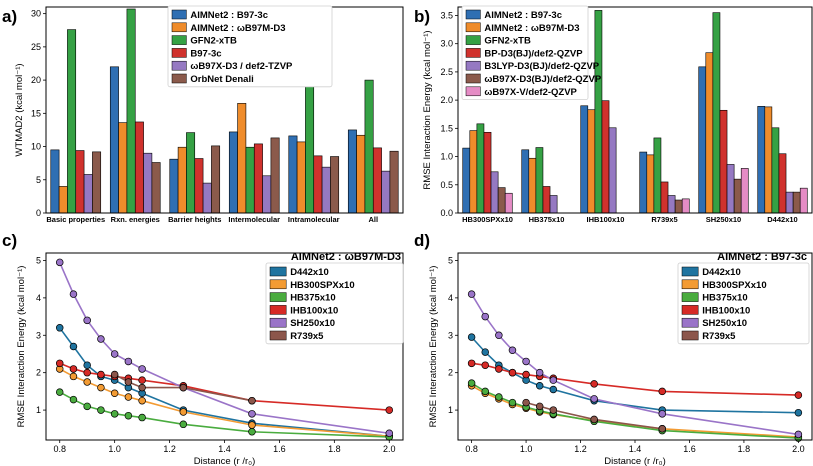 The height and width of the screenshot is (466, 813). Describe the element at coordinates (541, 66) in the screenshot. I see `legend-label: B3LYP-D3(BJ)/def2-QZVP` at that location.